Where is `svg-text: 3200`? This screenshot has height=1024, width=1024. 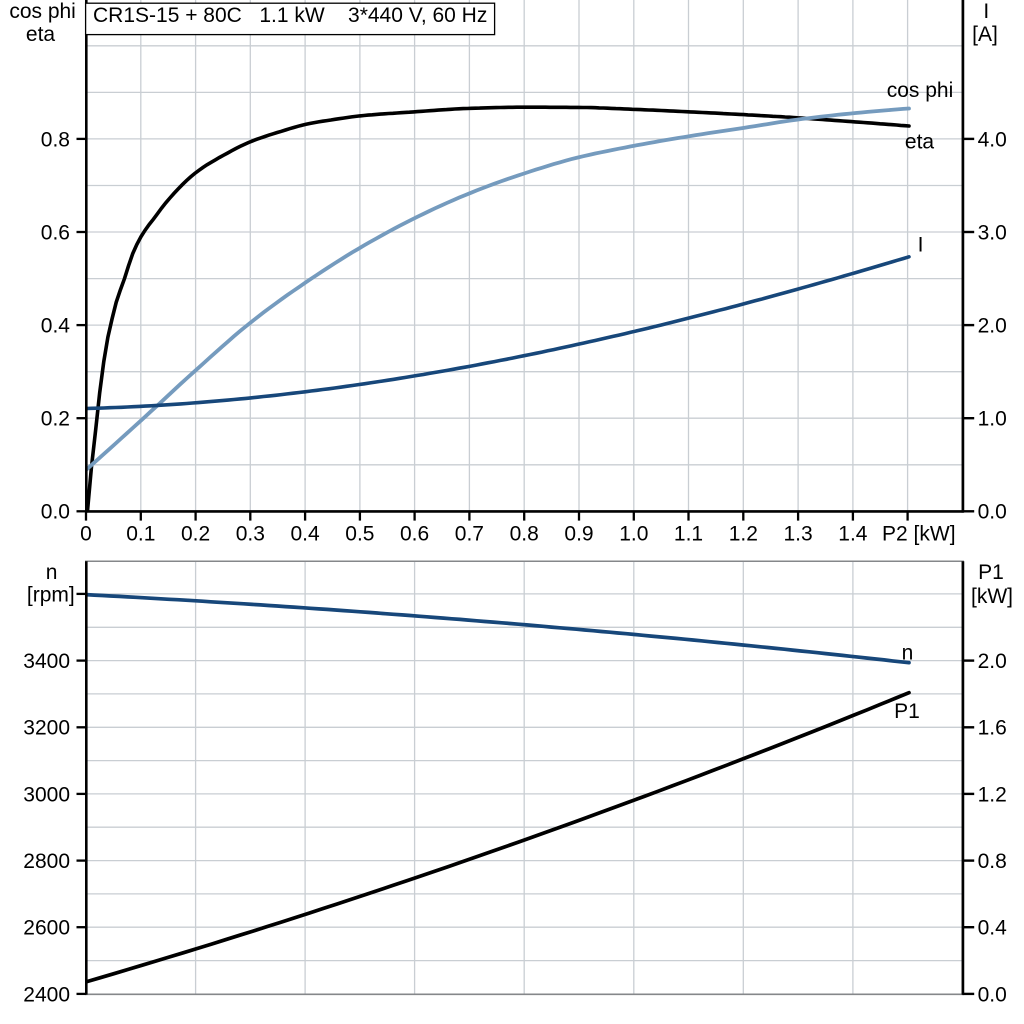
svg-text: 3200 is located at coordinates (46, 728).